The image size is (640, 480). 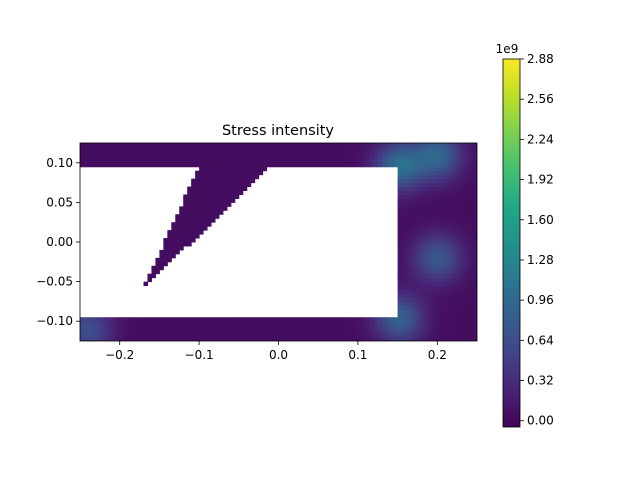 What do you see at coordinates (119, 355) in the screenshot?
I see `x-tick-label: −0.2` at bounding box center [119, 355].